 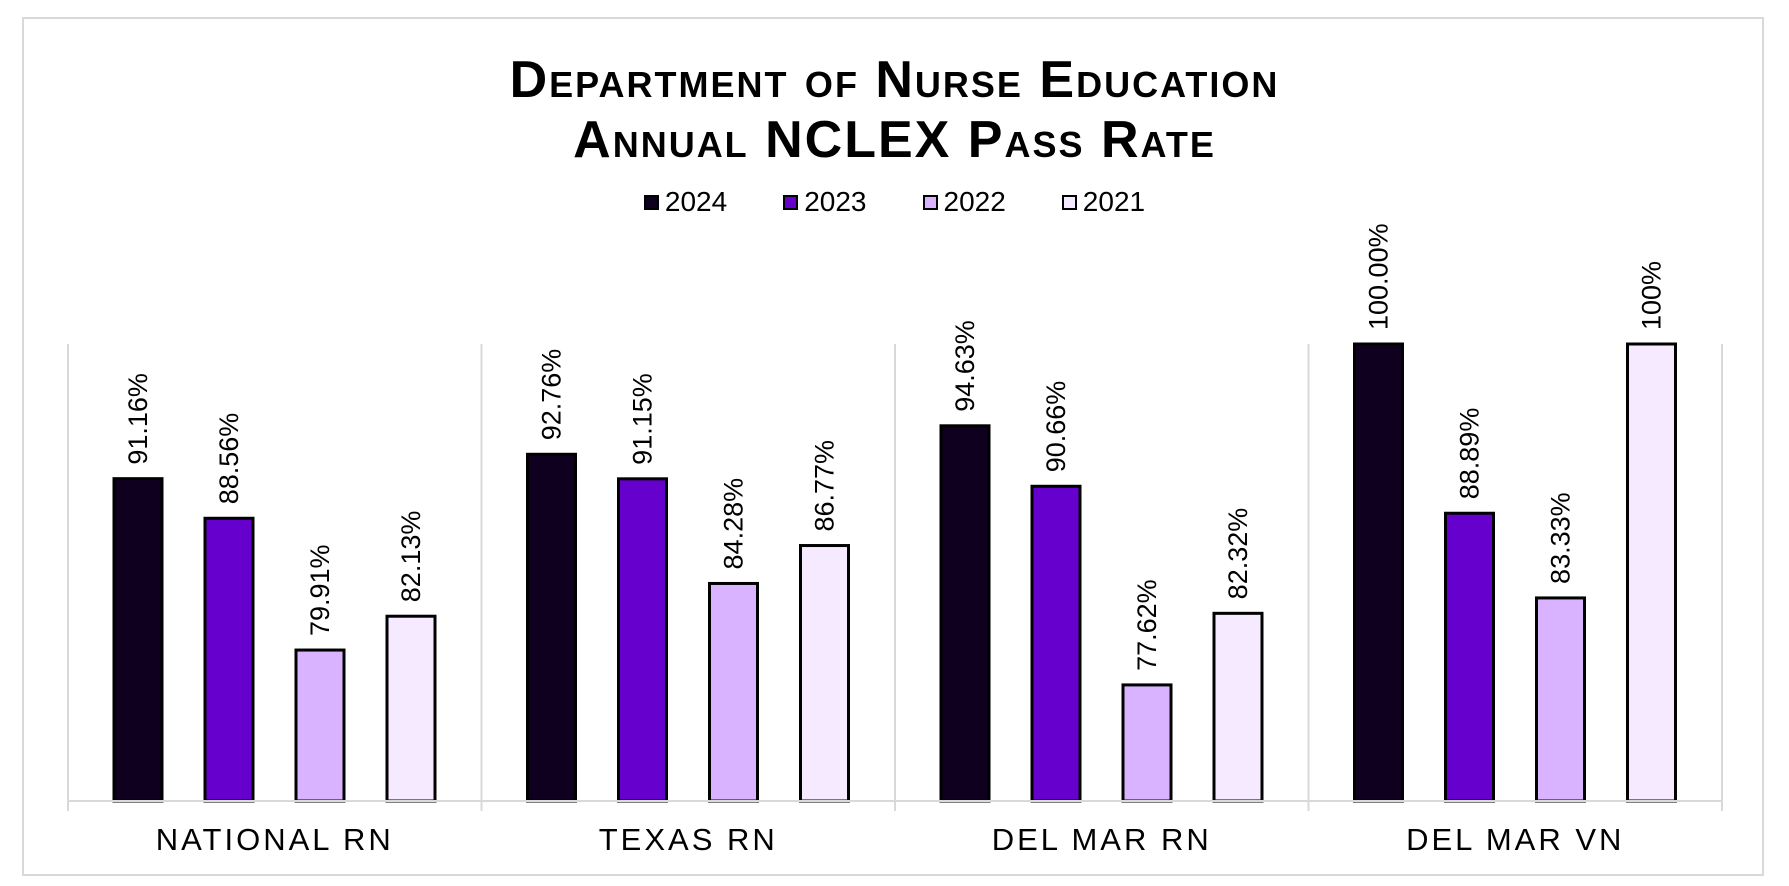 What do you see at coordinates (229, 459) in the screenshot?
I see `value-label-2023-national-rn: 88.56%` at bounding box center [229, 459].